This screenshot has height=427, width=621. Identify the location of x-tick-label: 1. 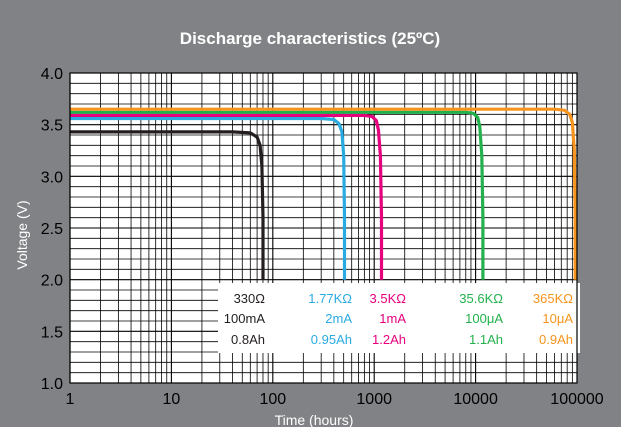
(70, 399).